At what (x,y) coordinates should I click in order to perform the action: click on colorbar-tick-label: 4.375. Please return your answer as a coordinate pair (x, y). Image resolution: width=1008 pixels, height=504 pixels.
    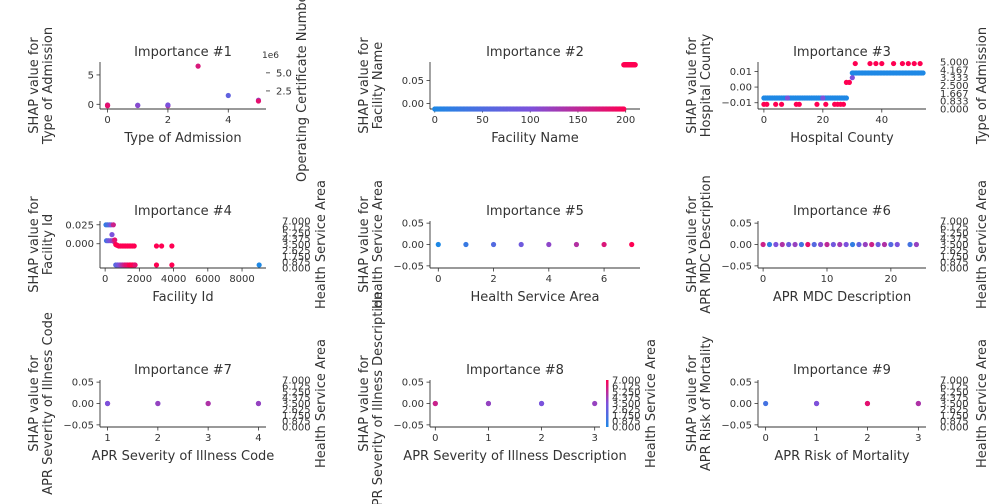
    Looking at the image, I should click on (954, 398).